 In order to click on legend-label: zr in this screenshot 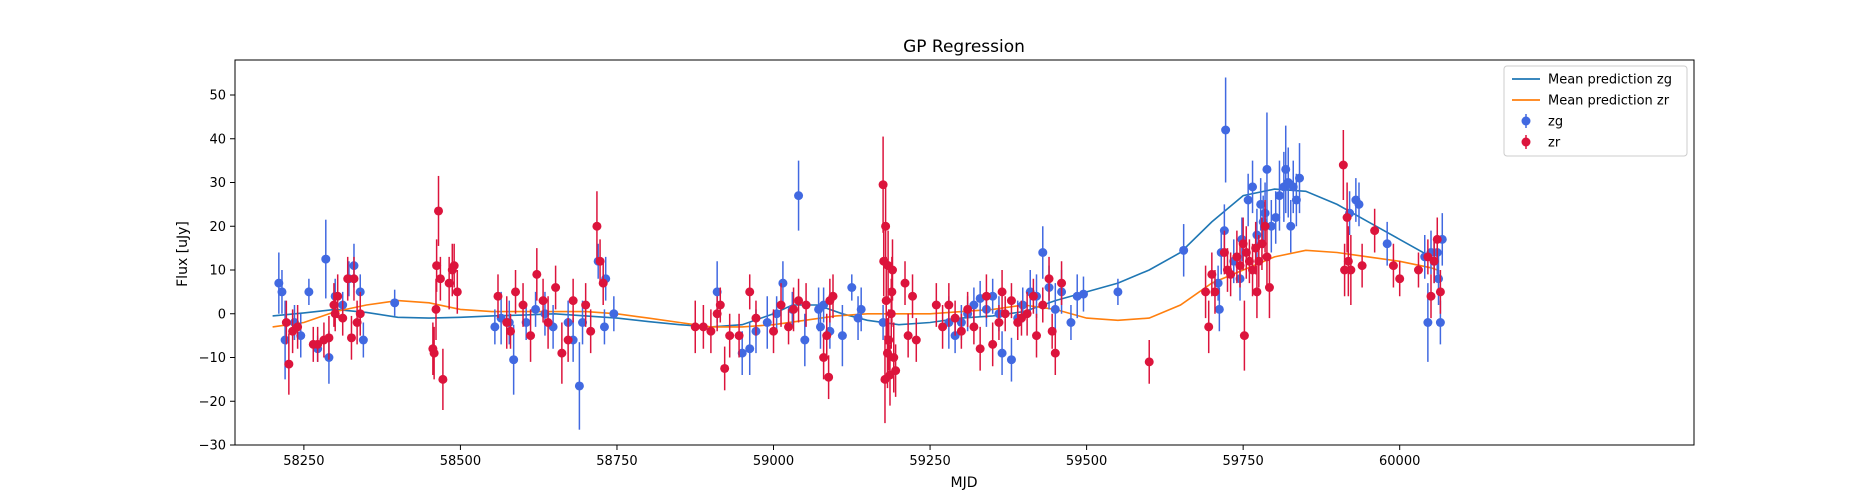, I will do `click(1554, 143)`.